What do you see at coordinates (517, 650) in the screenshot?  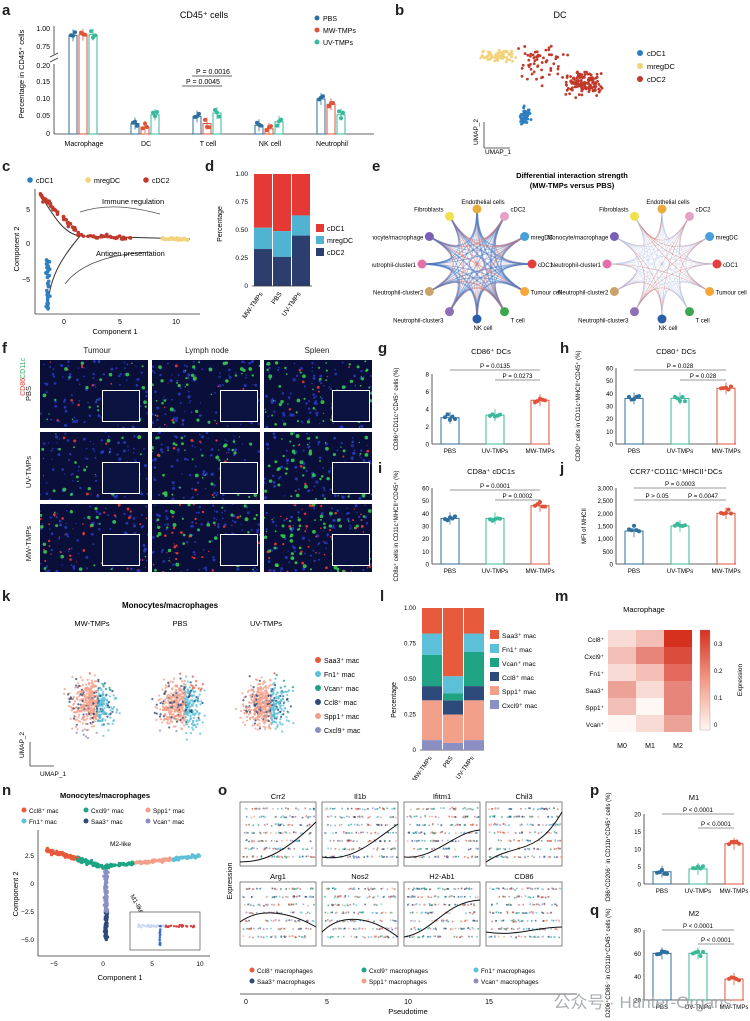 I see `l-legend-label: Fn1⁺ mac` at bounding box center [517, 650].